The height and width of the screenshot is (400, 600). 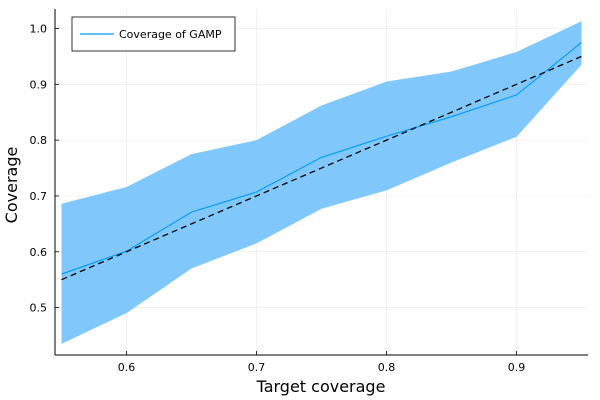 What do you see at coordinates (321, 386) in the screenshot?
I see `x-axis-title: Target coverage` at bounding box center [321, 386].